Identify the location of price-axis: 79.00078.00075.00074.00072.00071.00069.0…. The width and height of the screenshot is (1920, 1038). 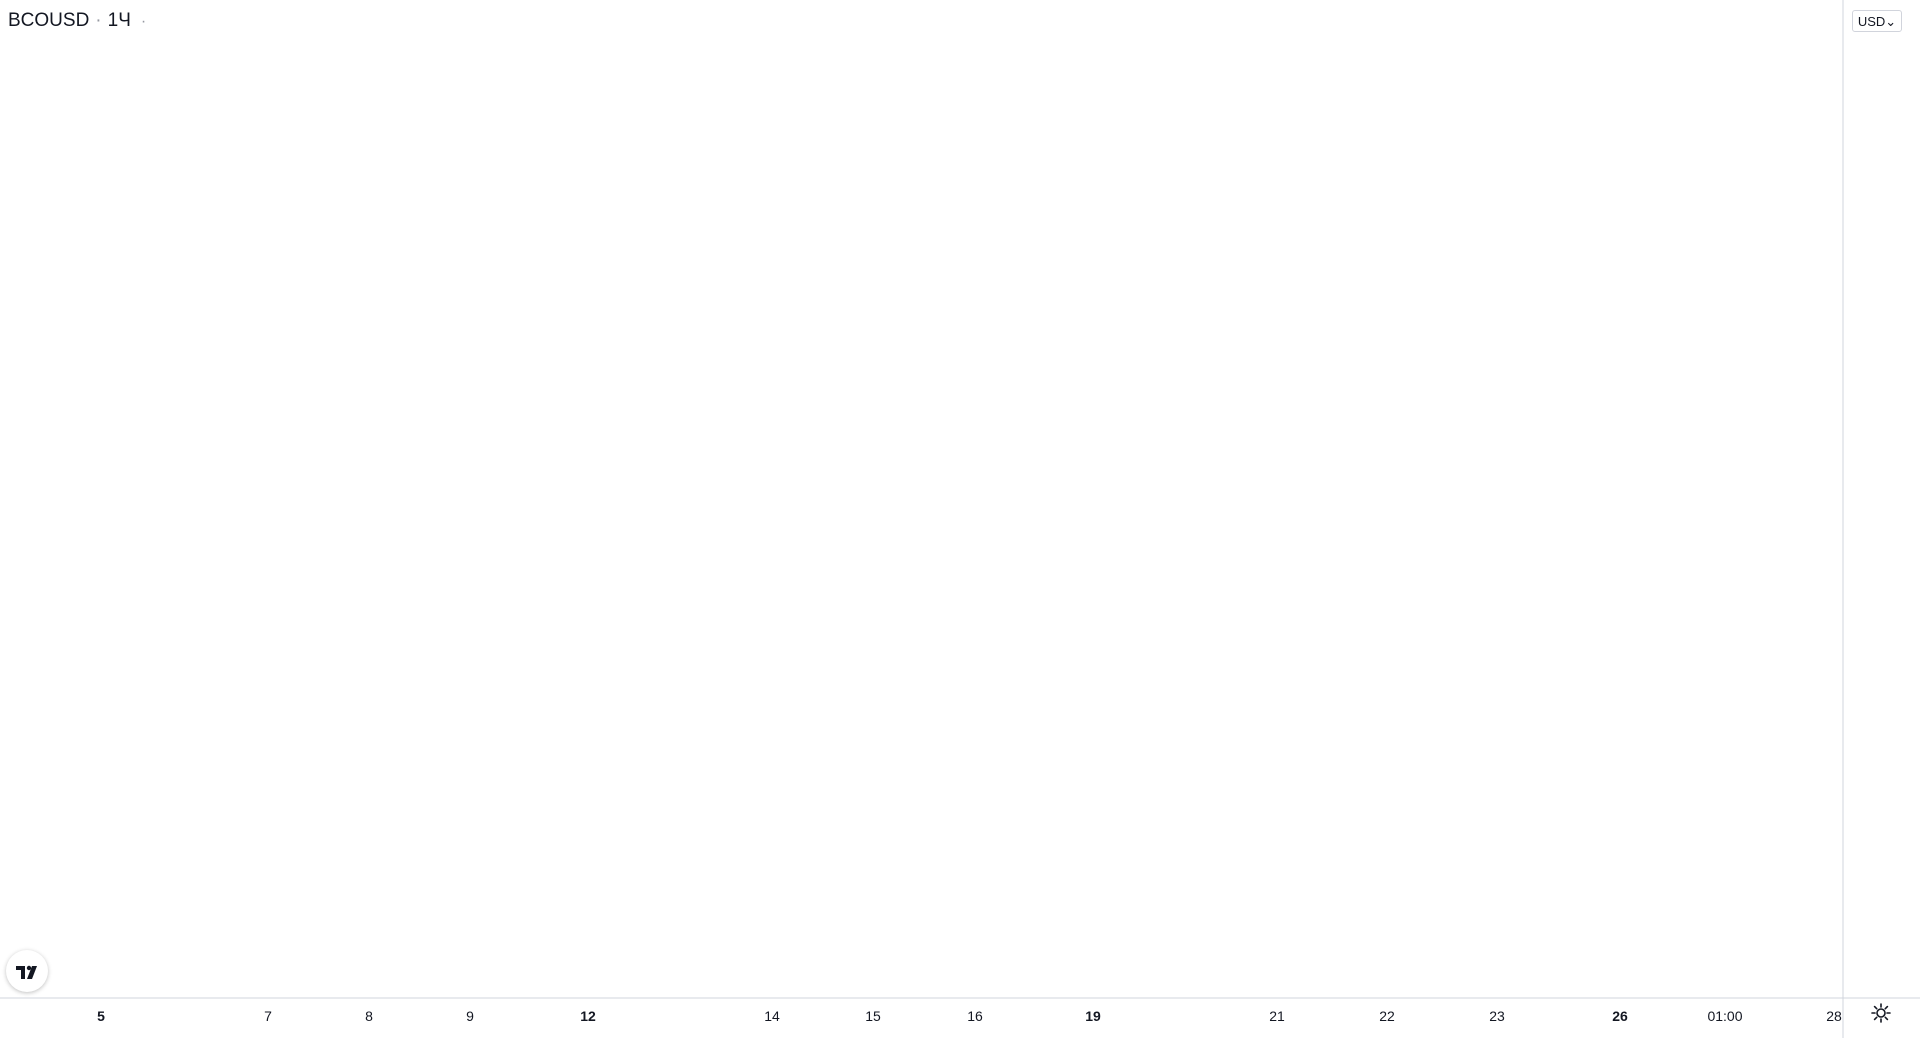
(1873, 519).